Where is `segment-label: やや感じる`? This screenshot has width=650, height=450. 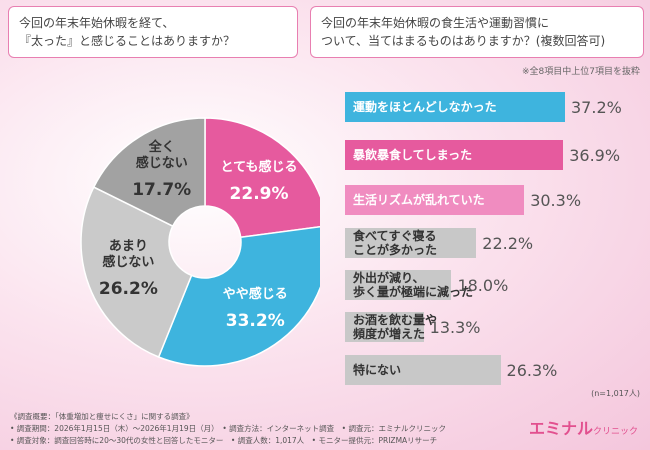 segment-label: やや感じる is located at coordinates (255, 294).